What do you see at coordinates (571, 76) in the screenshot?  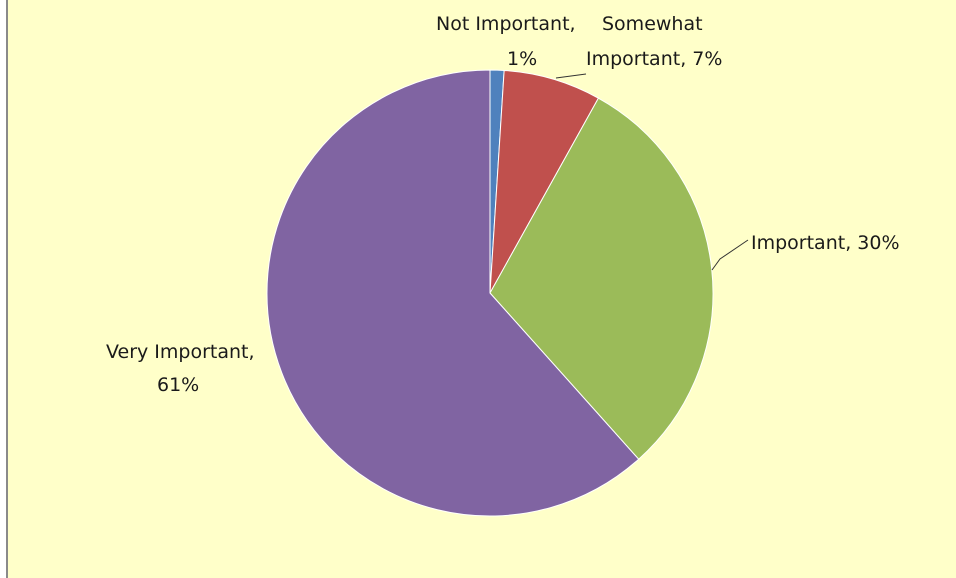 I see `leader-line-somewhat` at bounding box center [571, 76].